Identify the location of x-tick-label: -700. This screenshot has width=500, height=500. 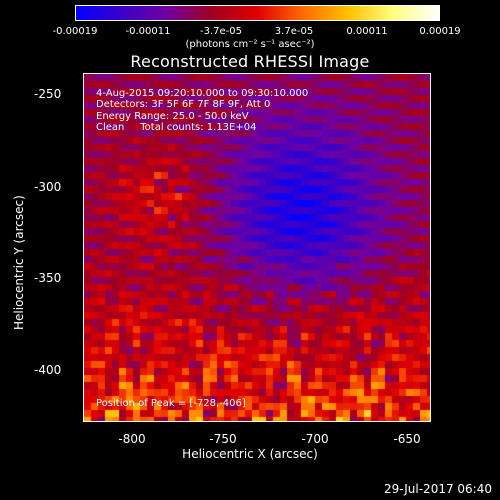
(315, 439).